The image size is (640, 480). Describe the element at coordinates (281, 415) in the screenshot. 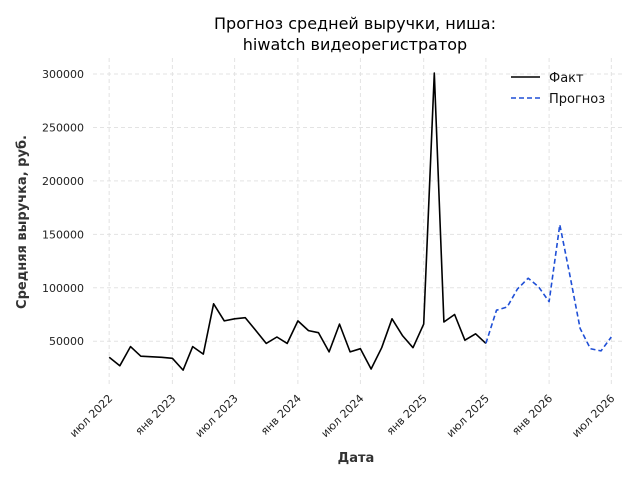

I see `x-tick-label-3: янв 2024` at that location.